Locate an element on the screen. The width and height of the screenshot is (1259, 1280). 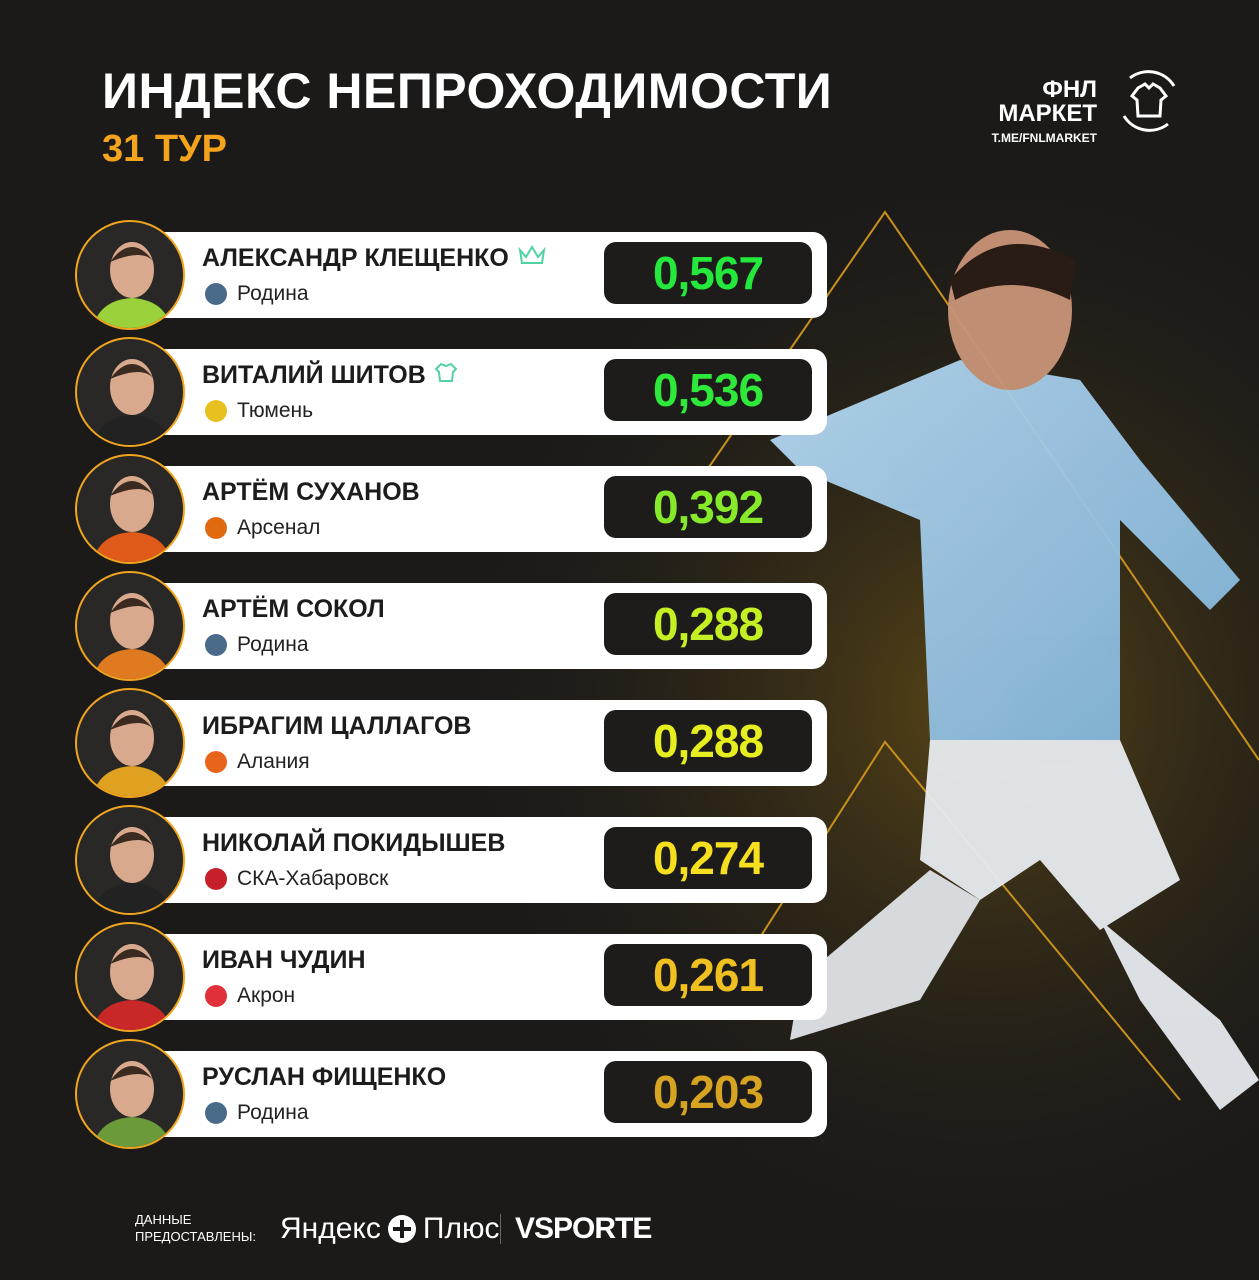
footer-divider is located at coordinates (500, 1229).